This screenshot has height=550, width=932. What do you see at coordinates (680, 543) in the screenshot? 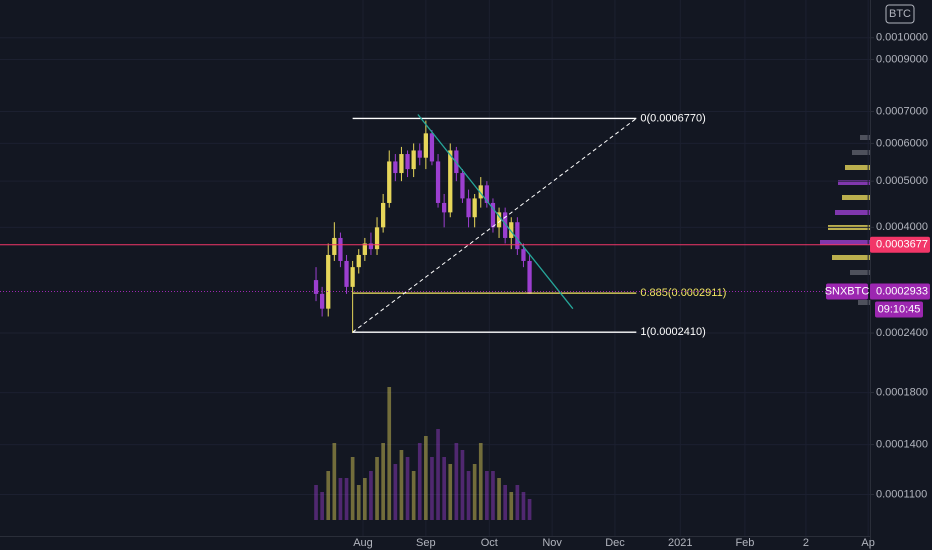
I see `x-tick-label: 2021` at bounding box center [680, 543].